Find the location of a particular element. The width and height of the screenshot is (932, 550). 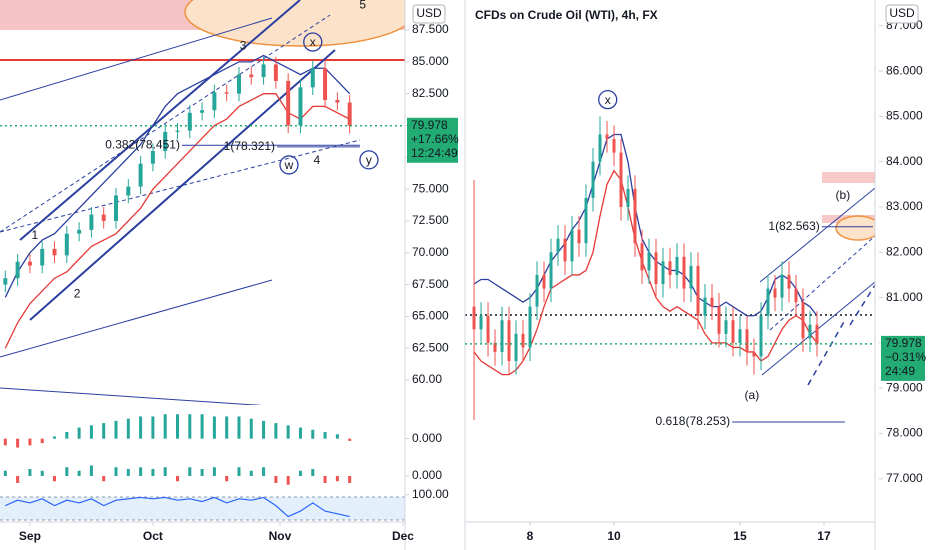

fib-label: 0.382(78.451) is located at coordinates (142, 144).